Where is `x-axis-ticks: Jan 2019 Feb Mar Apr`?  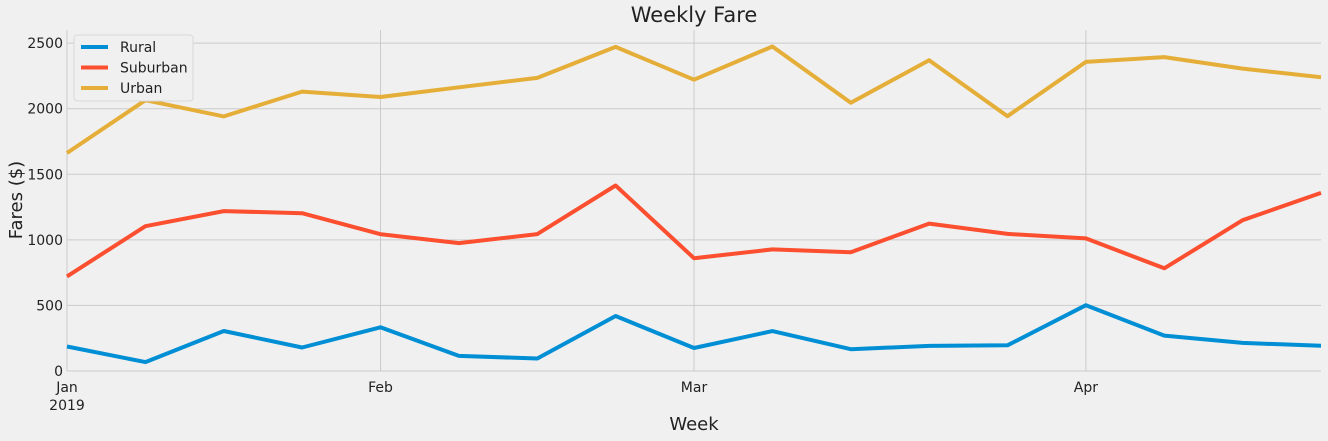
x-axis-ticks: Jan 2019 Feb Mar Apr is located at coordinates (573, 397).